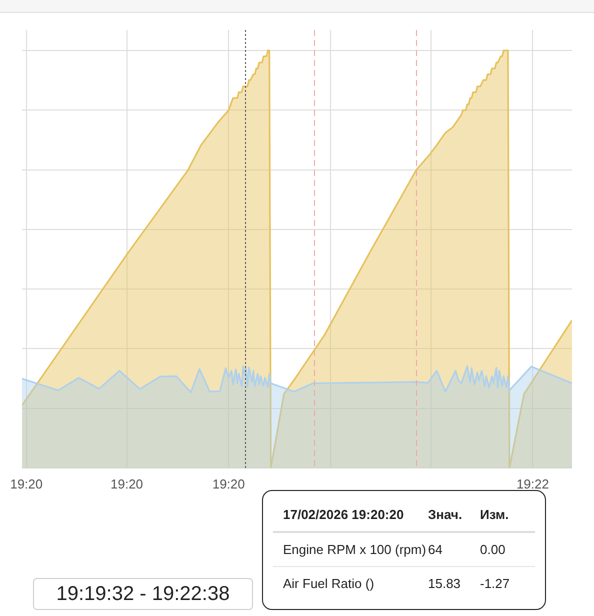  Describe the element at coordinates (404, 550) in the screenshot. I see `tooltip-box: 17/02/2026 19:20:20 Знач. Изм. Engine RPM x 100 (rpm)64 0.00 Air Fuel Ratio () 15.83 -1.27` at that location.